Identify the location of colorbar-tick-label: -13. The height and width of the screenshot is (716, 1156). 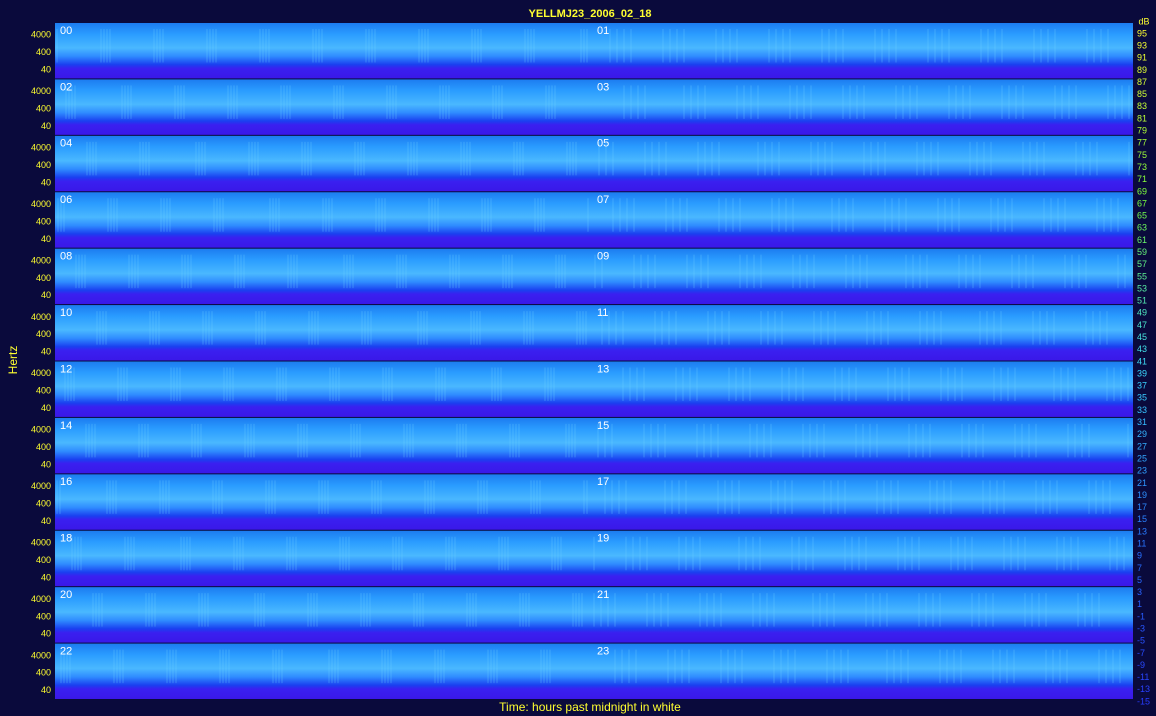
(1143, 689).